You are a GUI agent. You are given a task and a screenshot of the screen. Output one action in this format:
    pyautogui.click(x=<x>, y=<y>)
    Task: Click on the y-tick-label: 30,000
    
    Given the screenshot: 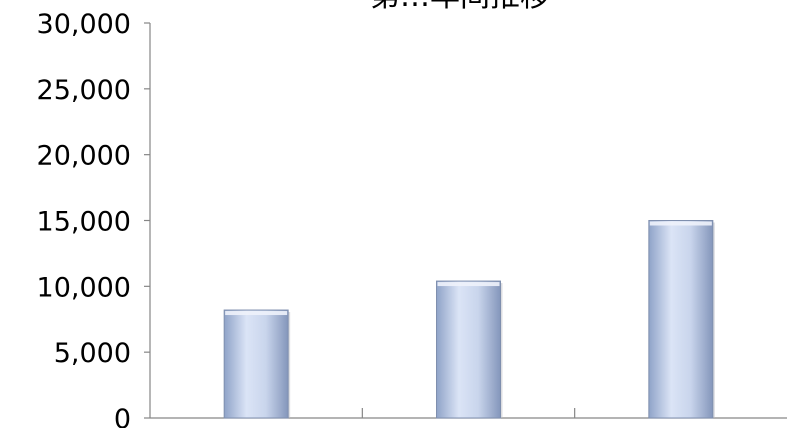 What is the action you would take?
    pyautogui.click(x=84, y=24)
    